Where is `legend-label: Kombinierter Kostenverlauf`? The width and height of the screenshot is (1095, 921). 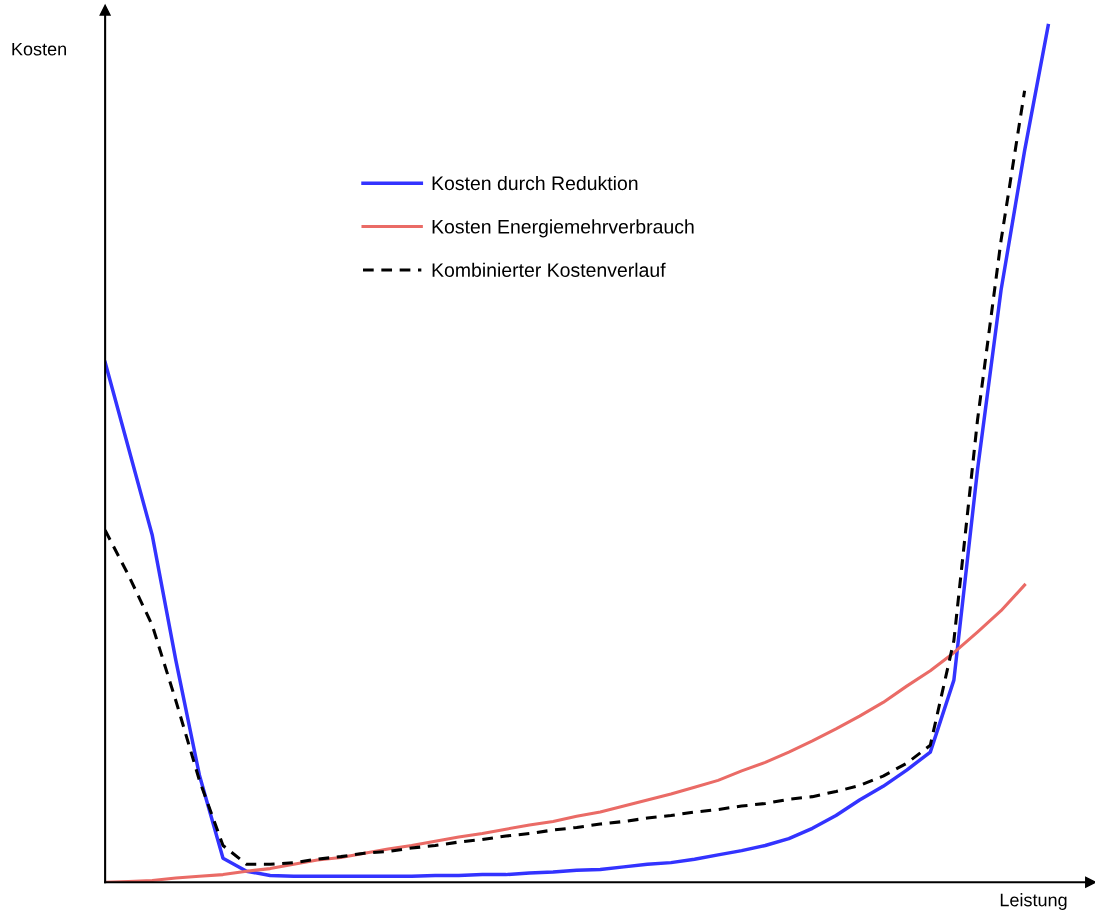
legend-label: Kombinierter Kostenverlauf is located at coordinates (549, 269).